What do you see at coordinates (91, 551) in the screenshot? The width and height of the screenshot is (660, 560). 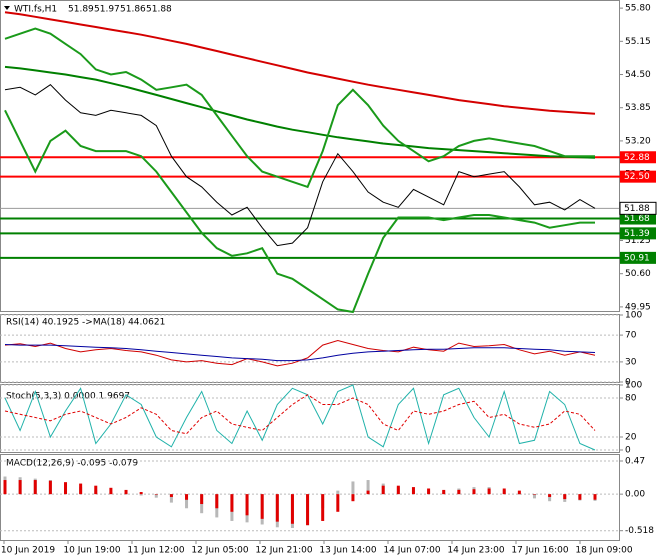 I see `x-tick-label: 10 Jun 19:00` at bounding box center [91, 551].